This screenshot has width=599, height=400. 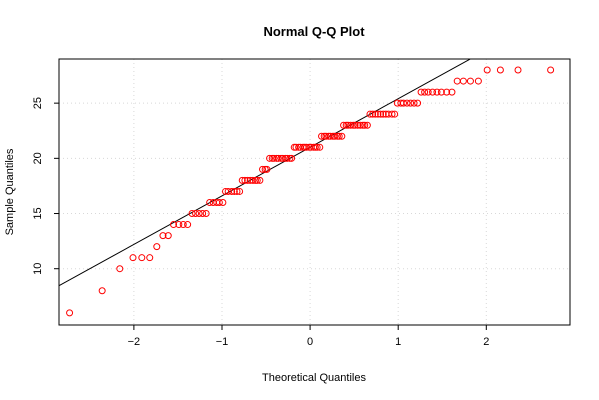 What do you see at coordinates (38, 269) in the screenshot?
I see `y-tick-label: 10` at bounding box center [38, 269].